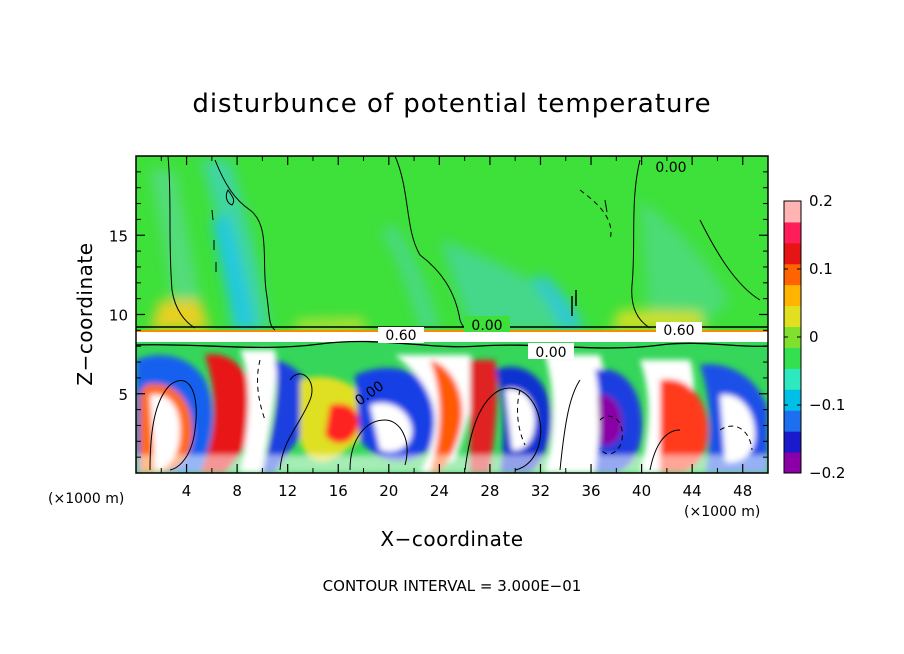  What do you see at coordinates (827, 405) in the screenshot?
I see `colorbar-tick-label: −0.1` at bounding box center [827, 405].